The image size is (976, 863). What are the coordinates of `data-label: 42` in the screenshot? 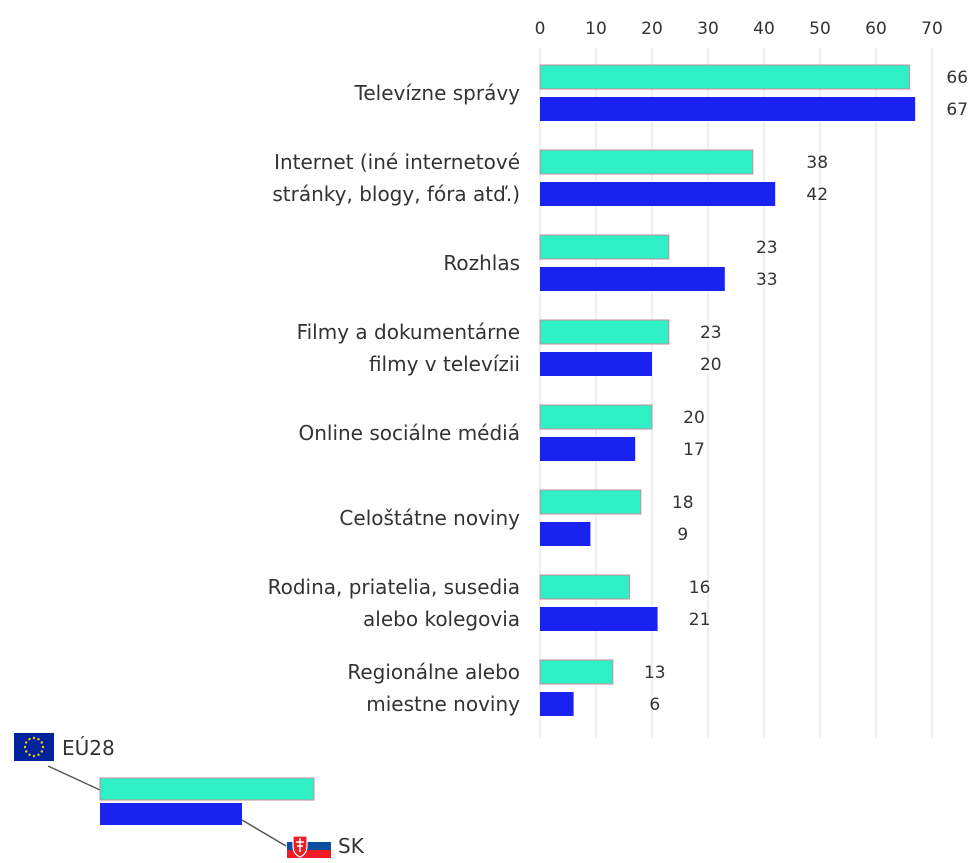 It's located at (817, 195).